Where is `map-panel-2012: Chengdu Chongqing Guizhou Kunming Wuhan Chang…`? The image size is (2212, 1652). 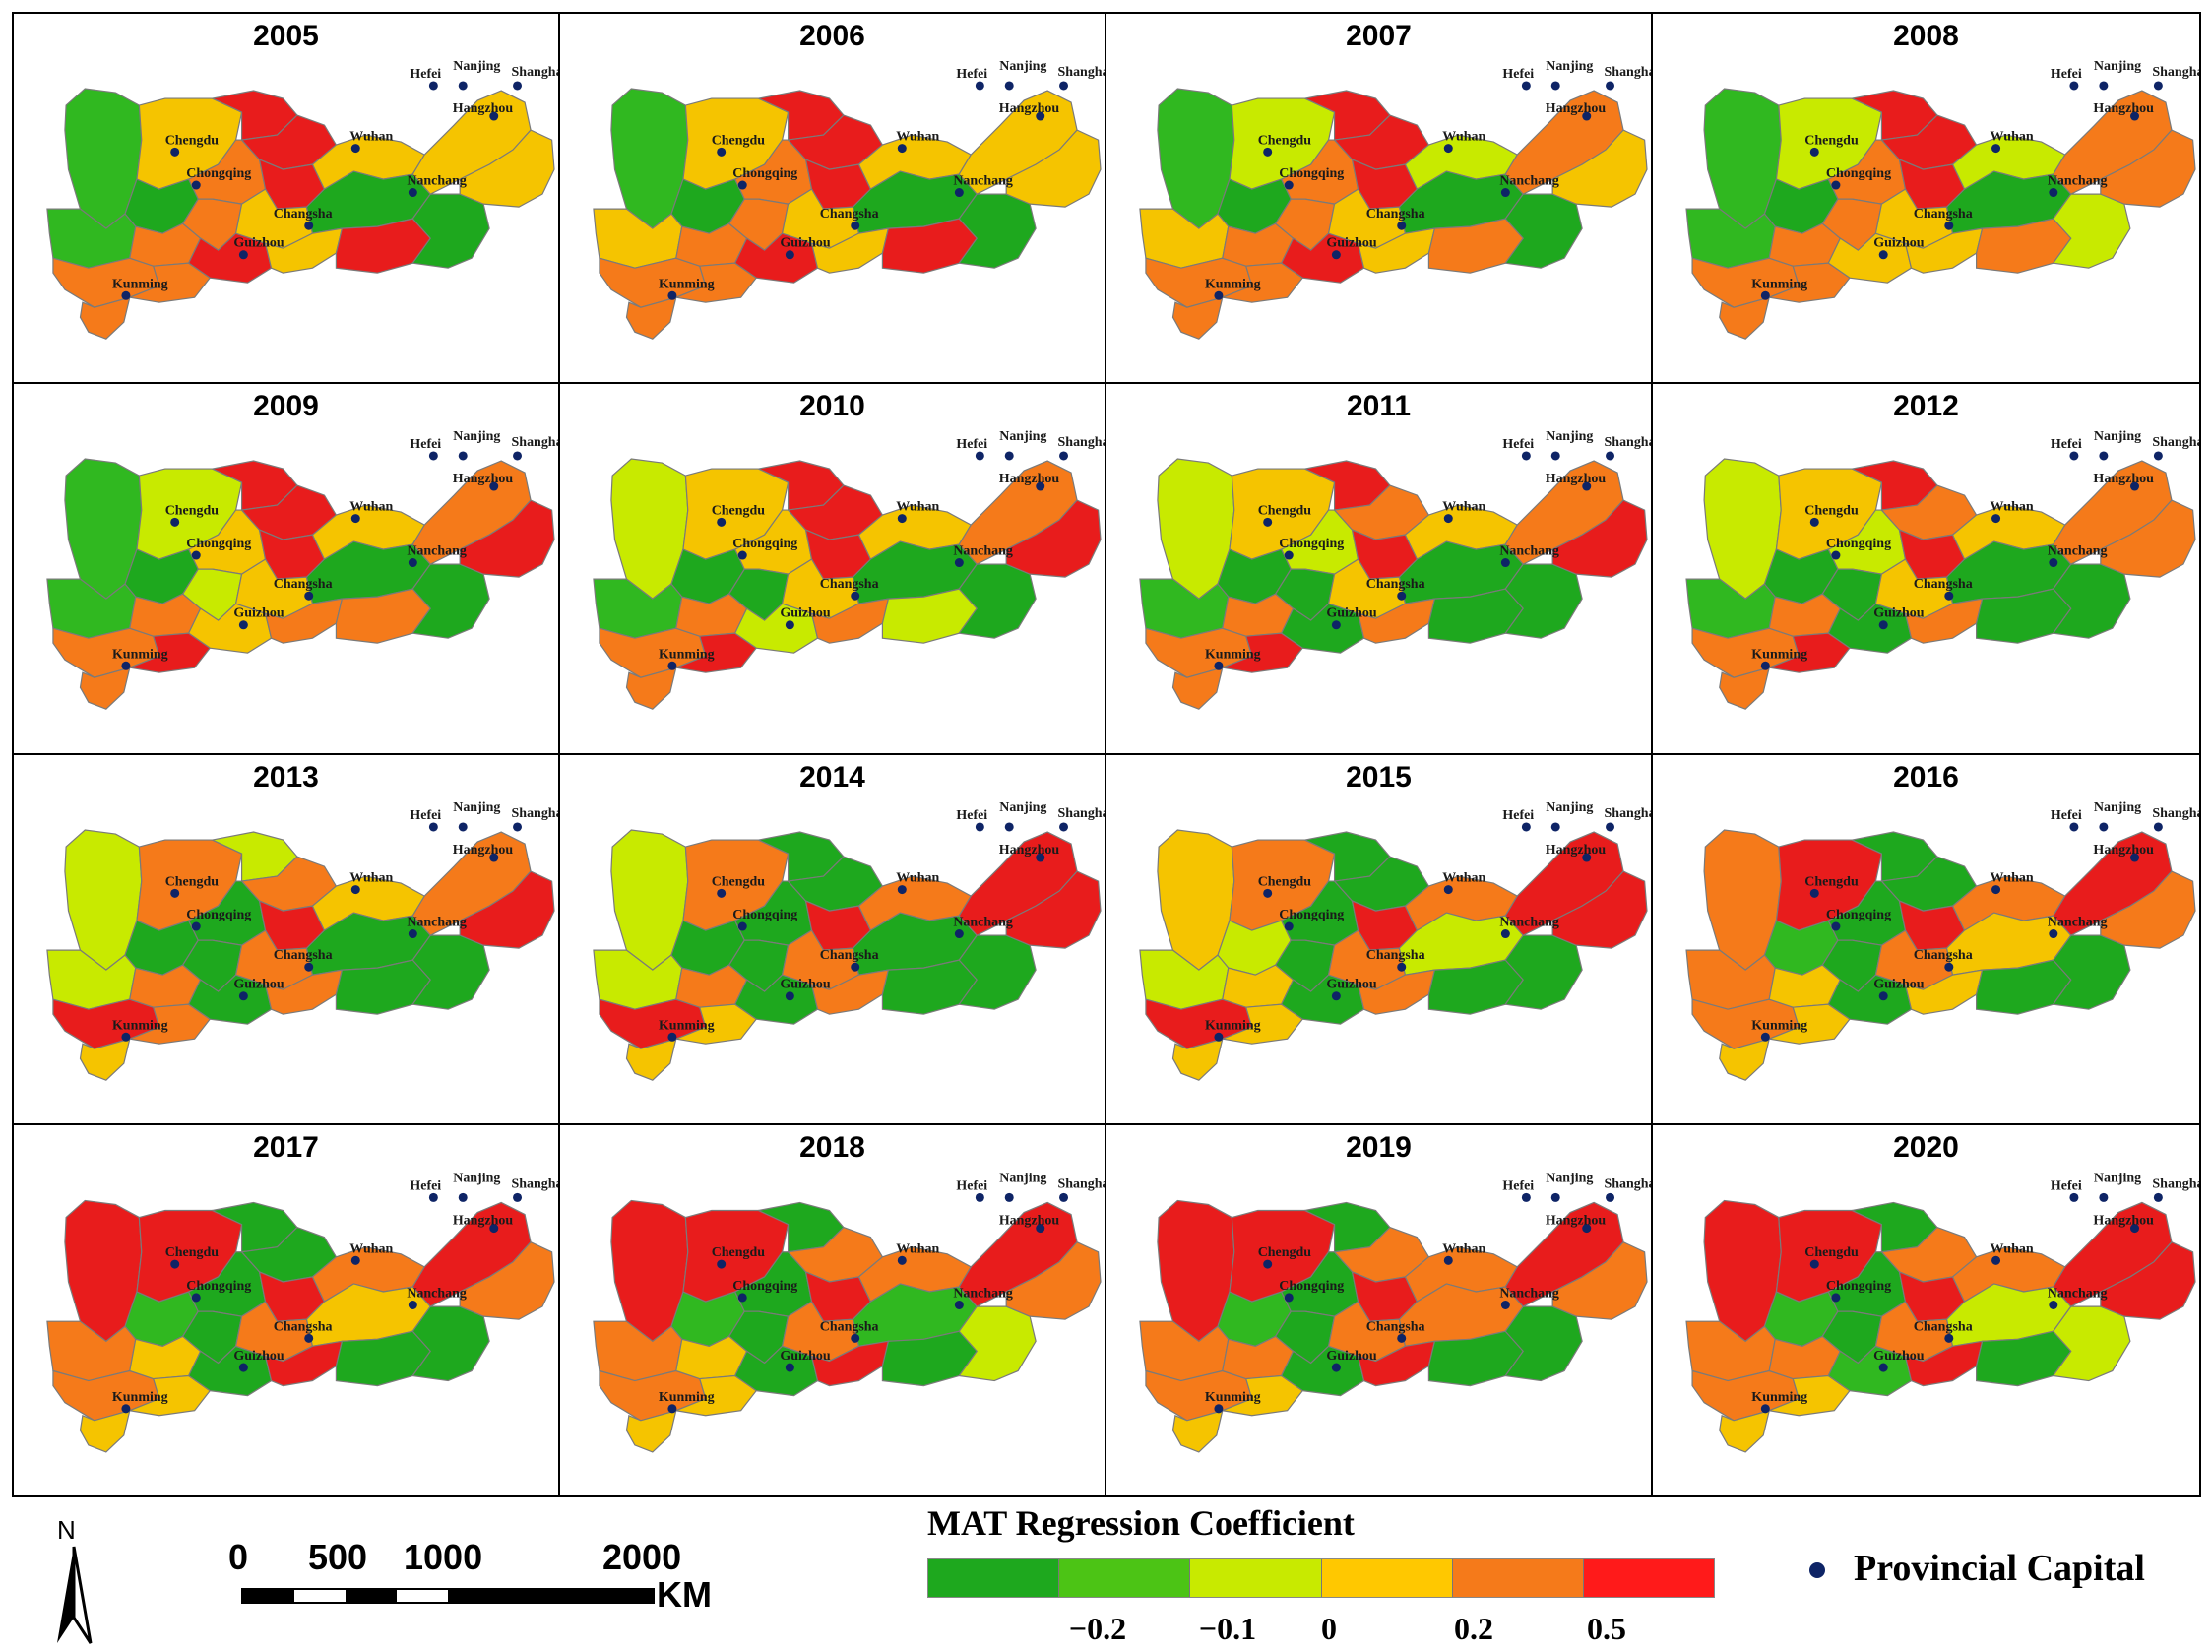
map-panel-2012: Chengdu Chongqing Guizhou Kunming Wuhan Chang… is located at coordinates (1926, 569).